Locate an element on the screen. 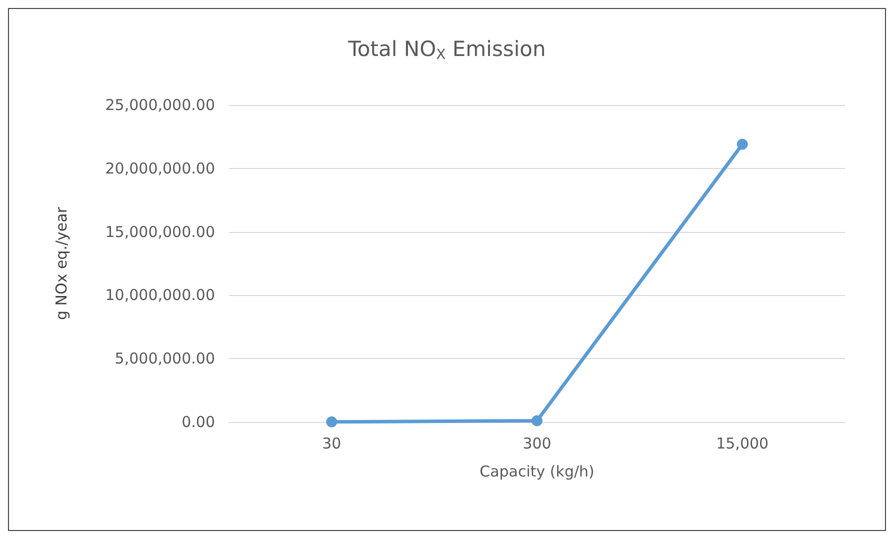 This screenshot has height=541, width=896. y-tick-label: 25,000,000.00 is located at coordinates (160, 105).